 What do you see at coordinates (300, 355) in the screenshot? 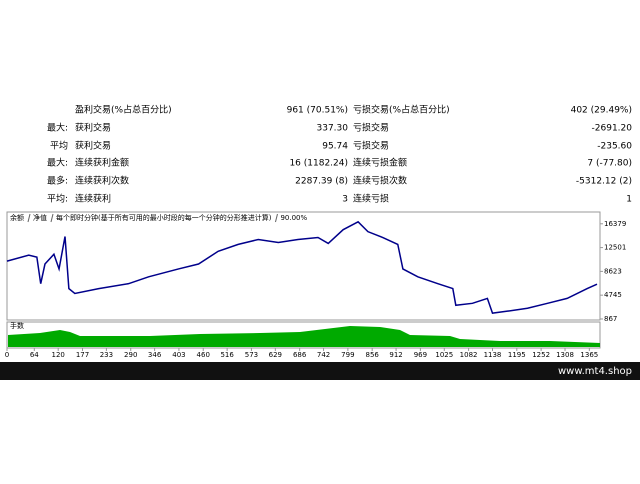
I see `x-tick-label: 686` at bounding box center [300, 355].